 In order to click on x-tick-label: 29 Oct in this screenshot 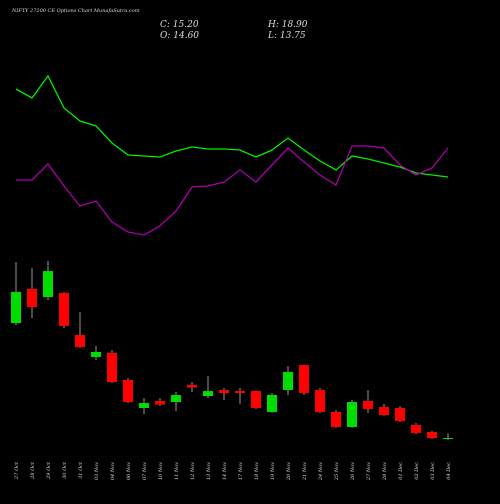, I will do `click(49, 470)`.